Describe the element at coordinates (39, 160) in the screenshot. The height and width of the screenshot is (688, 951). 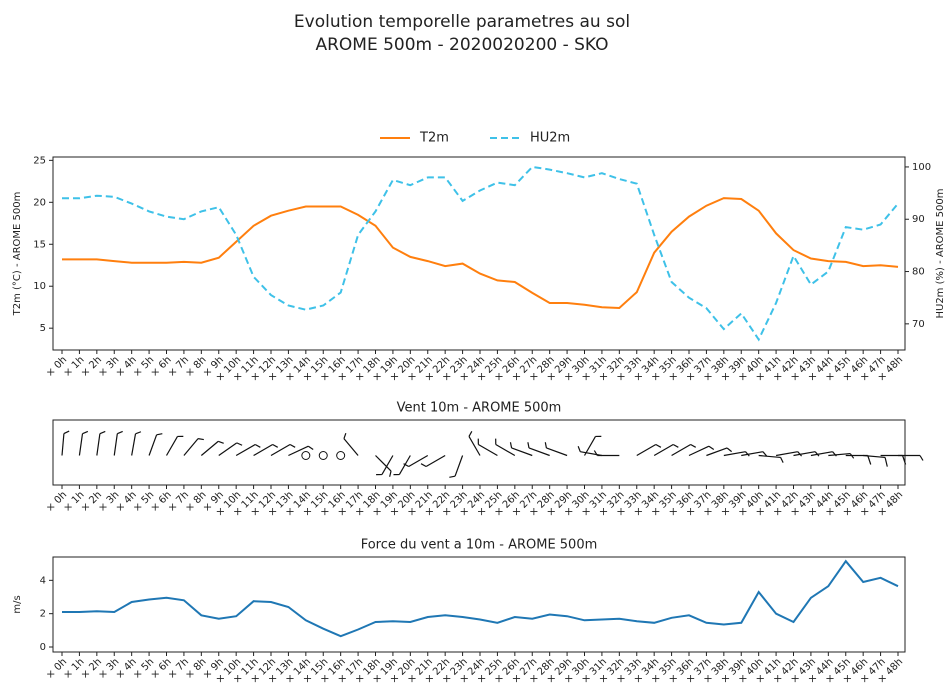
I see `y-tick-label: 25` at that location.